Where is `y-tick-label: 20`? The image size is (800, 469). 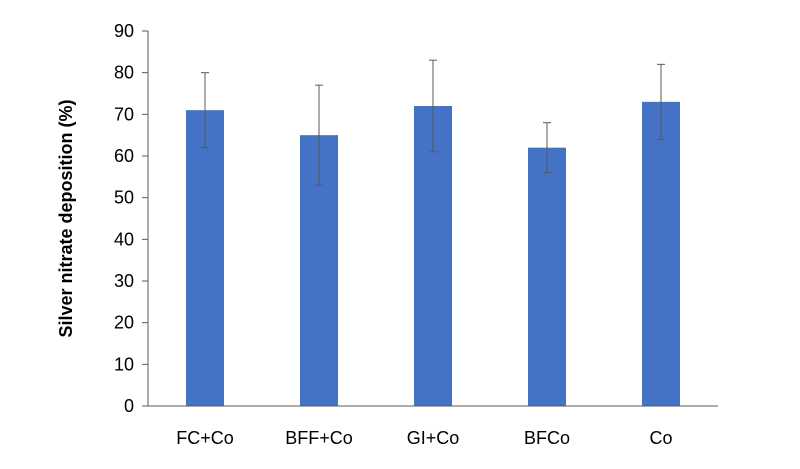
y-tick-label: 20 is located at coordinates (124, 323).